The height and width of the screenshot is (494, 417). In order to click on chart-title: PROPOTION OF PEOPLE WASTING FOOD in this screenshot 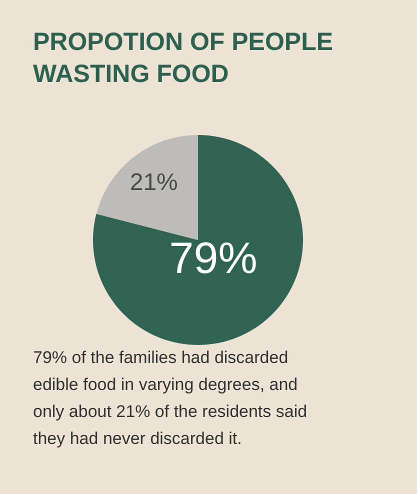, I will do `click(183, 58)`.